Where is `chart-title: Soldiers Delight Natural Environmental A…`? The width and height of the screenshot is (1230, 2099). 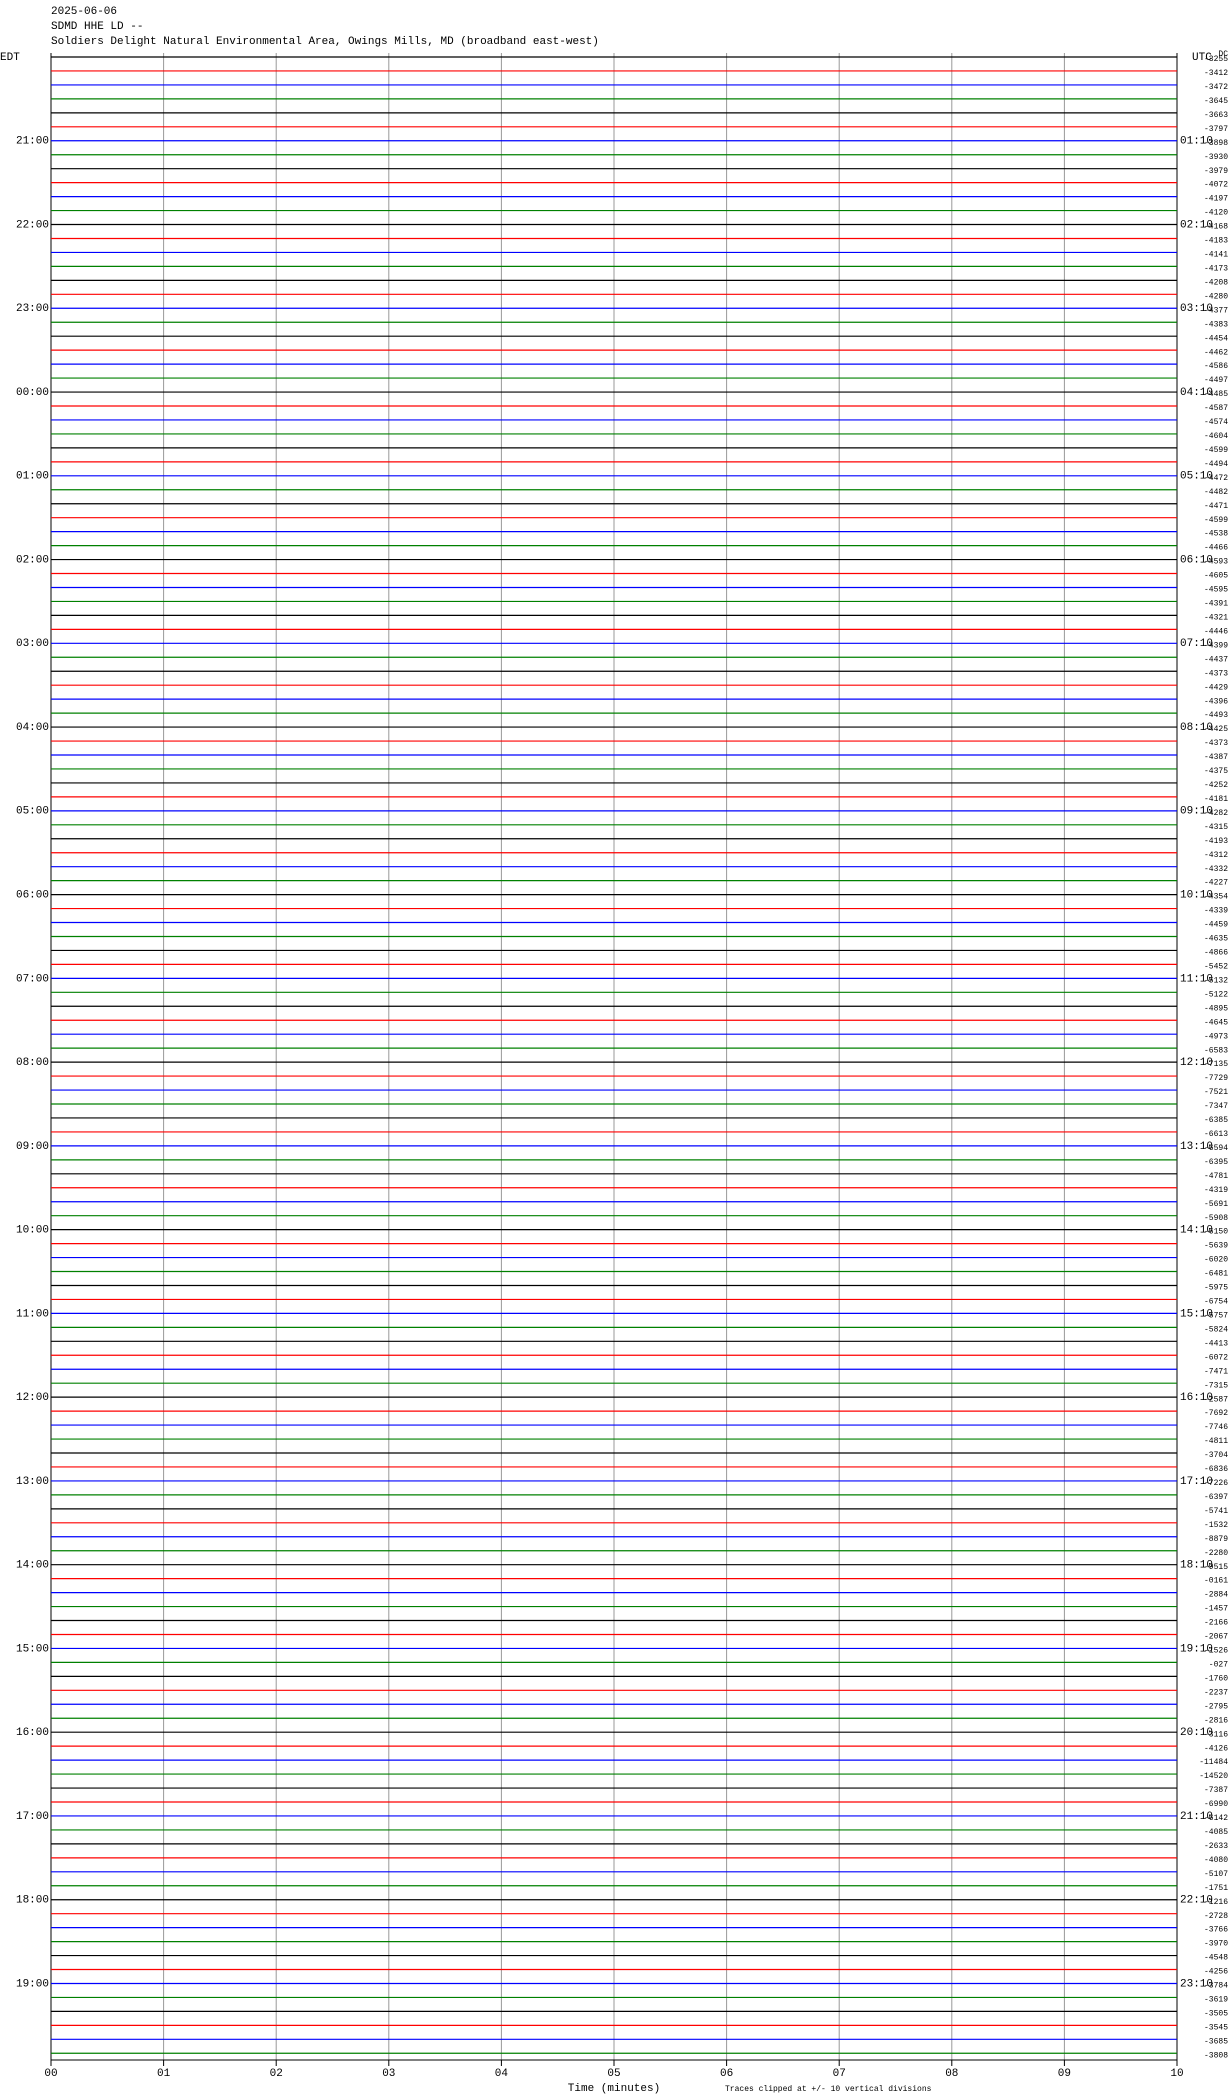
chart-title: Soldiers Delight Natural Environmental A… is located at coordinates (325, 42).